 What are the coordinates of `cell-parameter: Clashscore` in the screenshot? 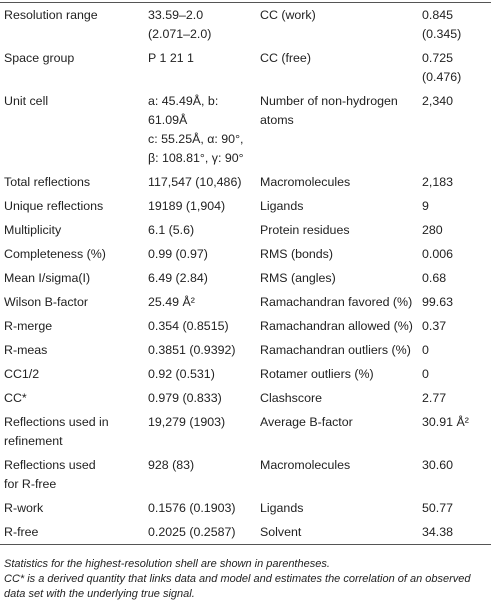 It's located at (291, 397).